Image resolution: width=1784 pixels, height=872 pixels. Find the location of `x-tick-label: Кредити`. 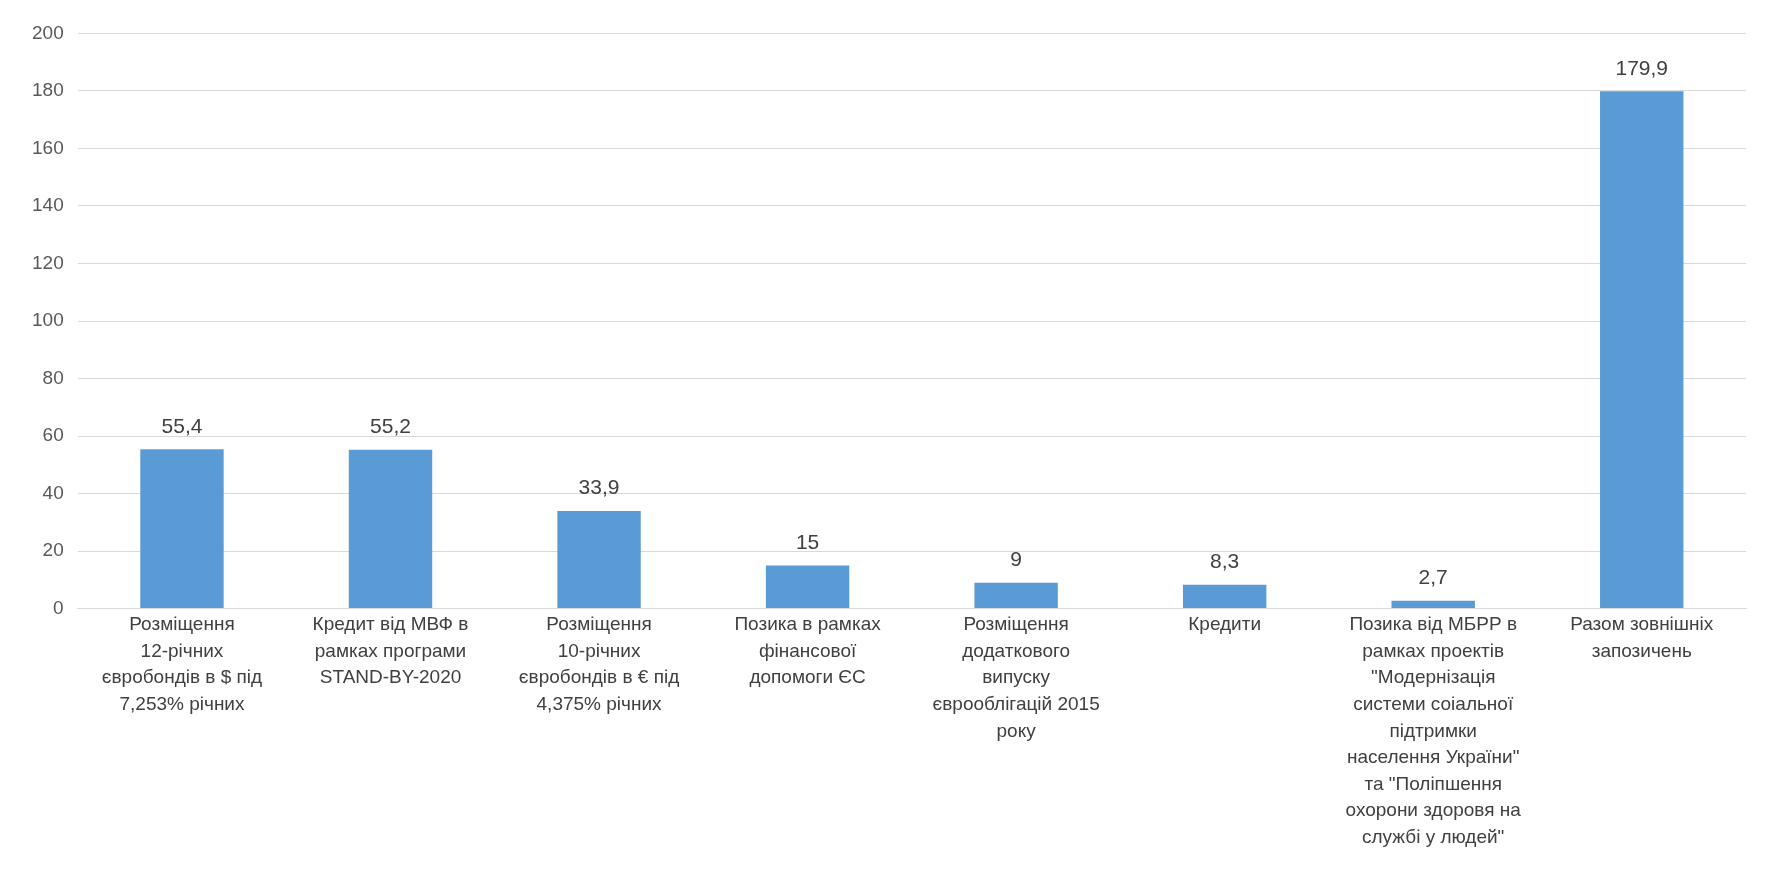

x-tick-label: Кредити is located at coordinates (1225, 624).